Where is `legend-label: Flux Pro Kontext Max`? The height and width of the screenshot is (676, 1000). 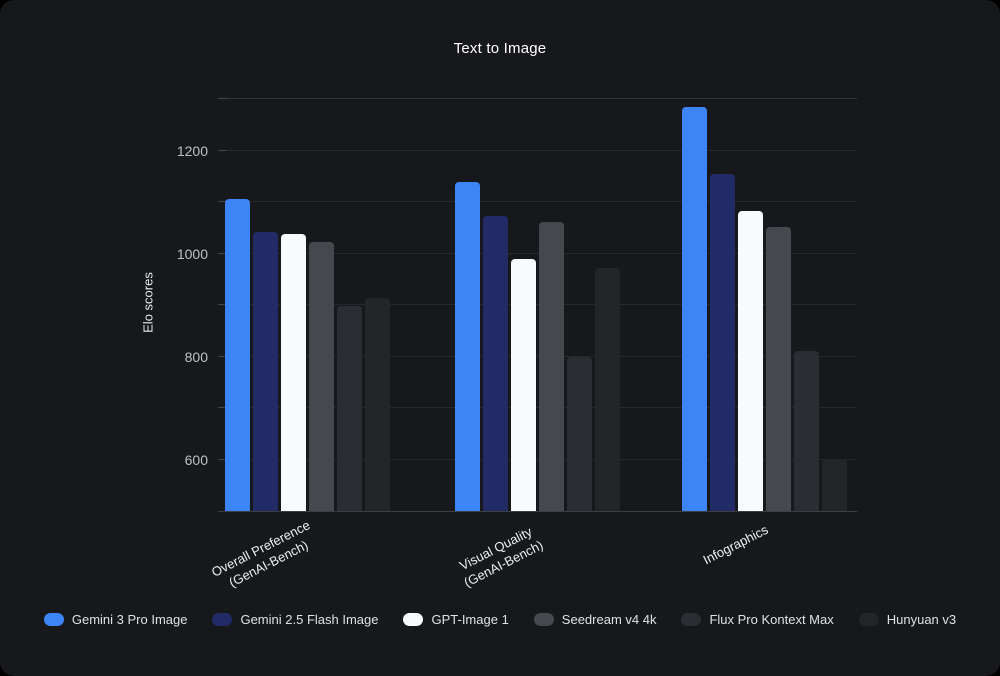
legend-label: Flux Pro Kontext Max is located at coordinates (771, 619).